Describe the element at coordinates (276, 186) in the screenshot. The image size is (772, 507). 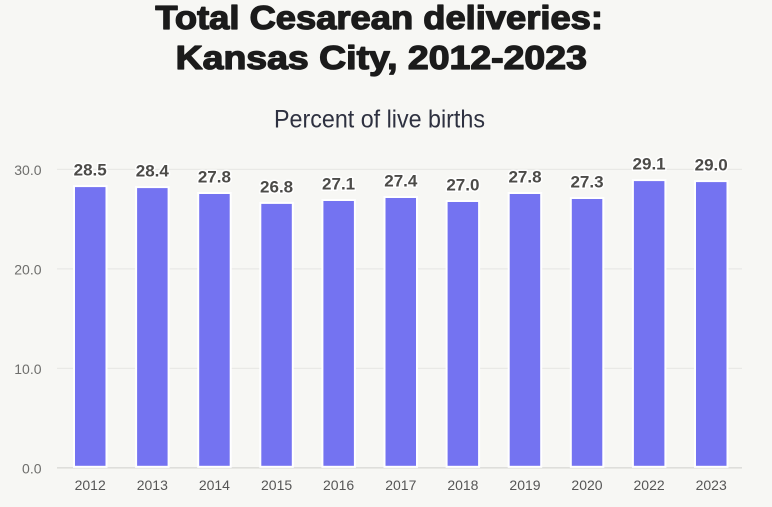
I see `svg-text: 26.8` at that location.